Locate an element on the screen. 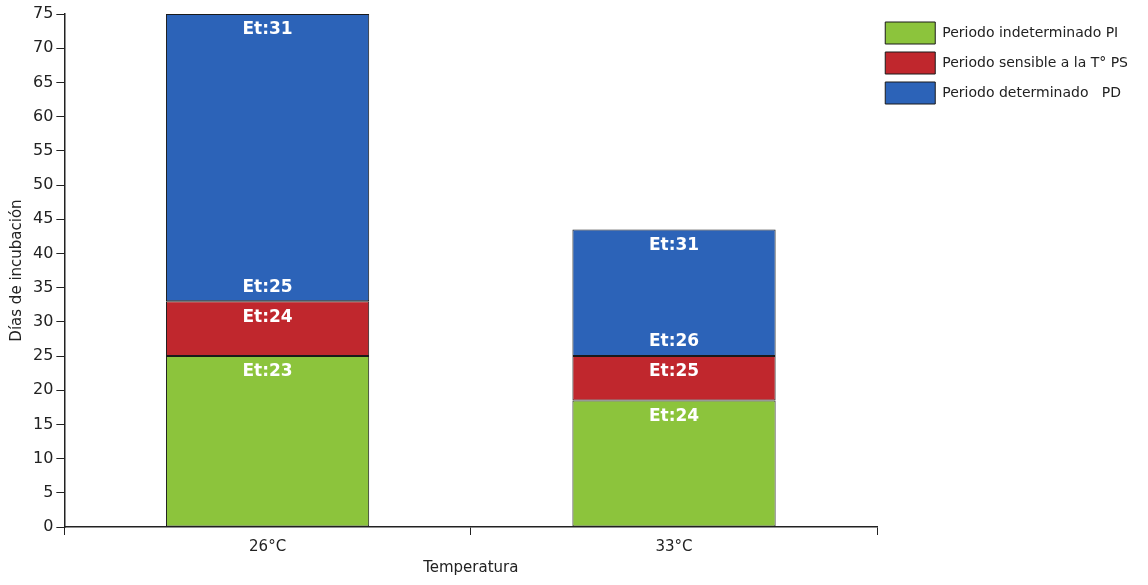 Image resolution: width=1148 pixels, height=585 pixels. y-tick-label: 5 is located at coordinates (48, 491).